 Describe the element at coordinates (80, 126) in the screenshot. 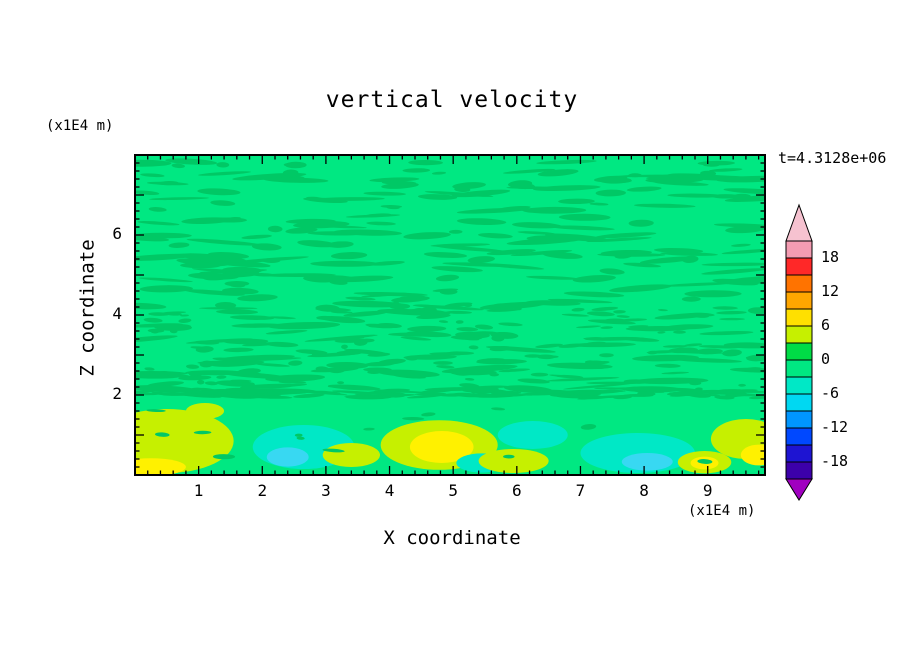

I see `y-axis-unit: (x1E4 m)` at that location.